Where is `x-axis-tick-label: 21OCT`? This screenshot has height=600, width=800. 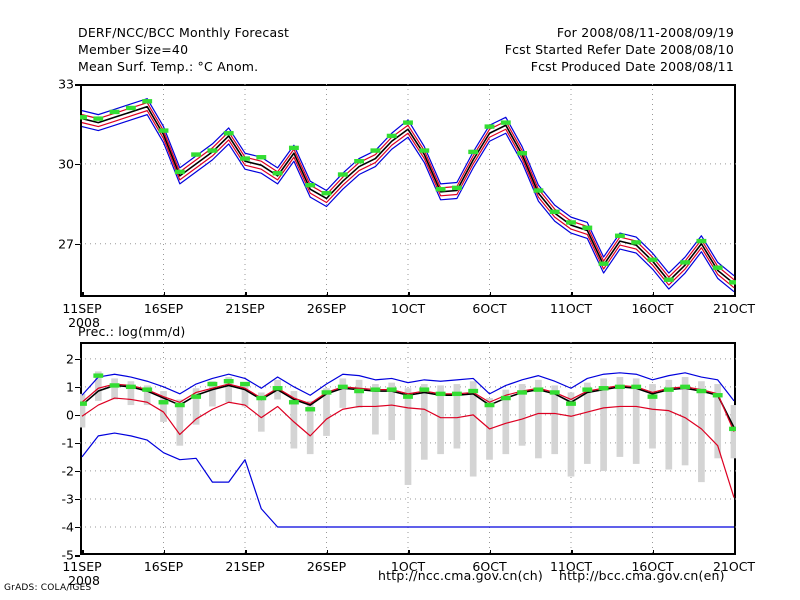
x-axis-tick-label: 21OCT is located at coordinates (734, 566).